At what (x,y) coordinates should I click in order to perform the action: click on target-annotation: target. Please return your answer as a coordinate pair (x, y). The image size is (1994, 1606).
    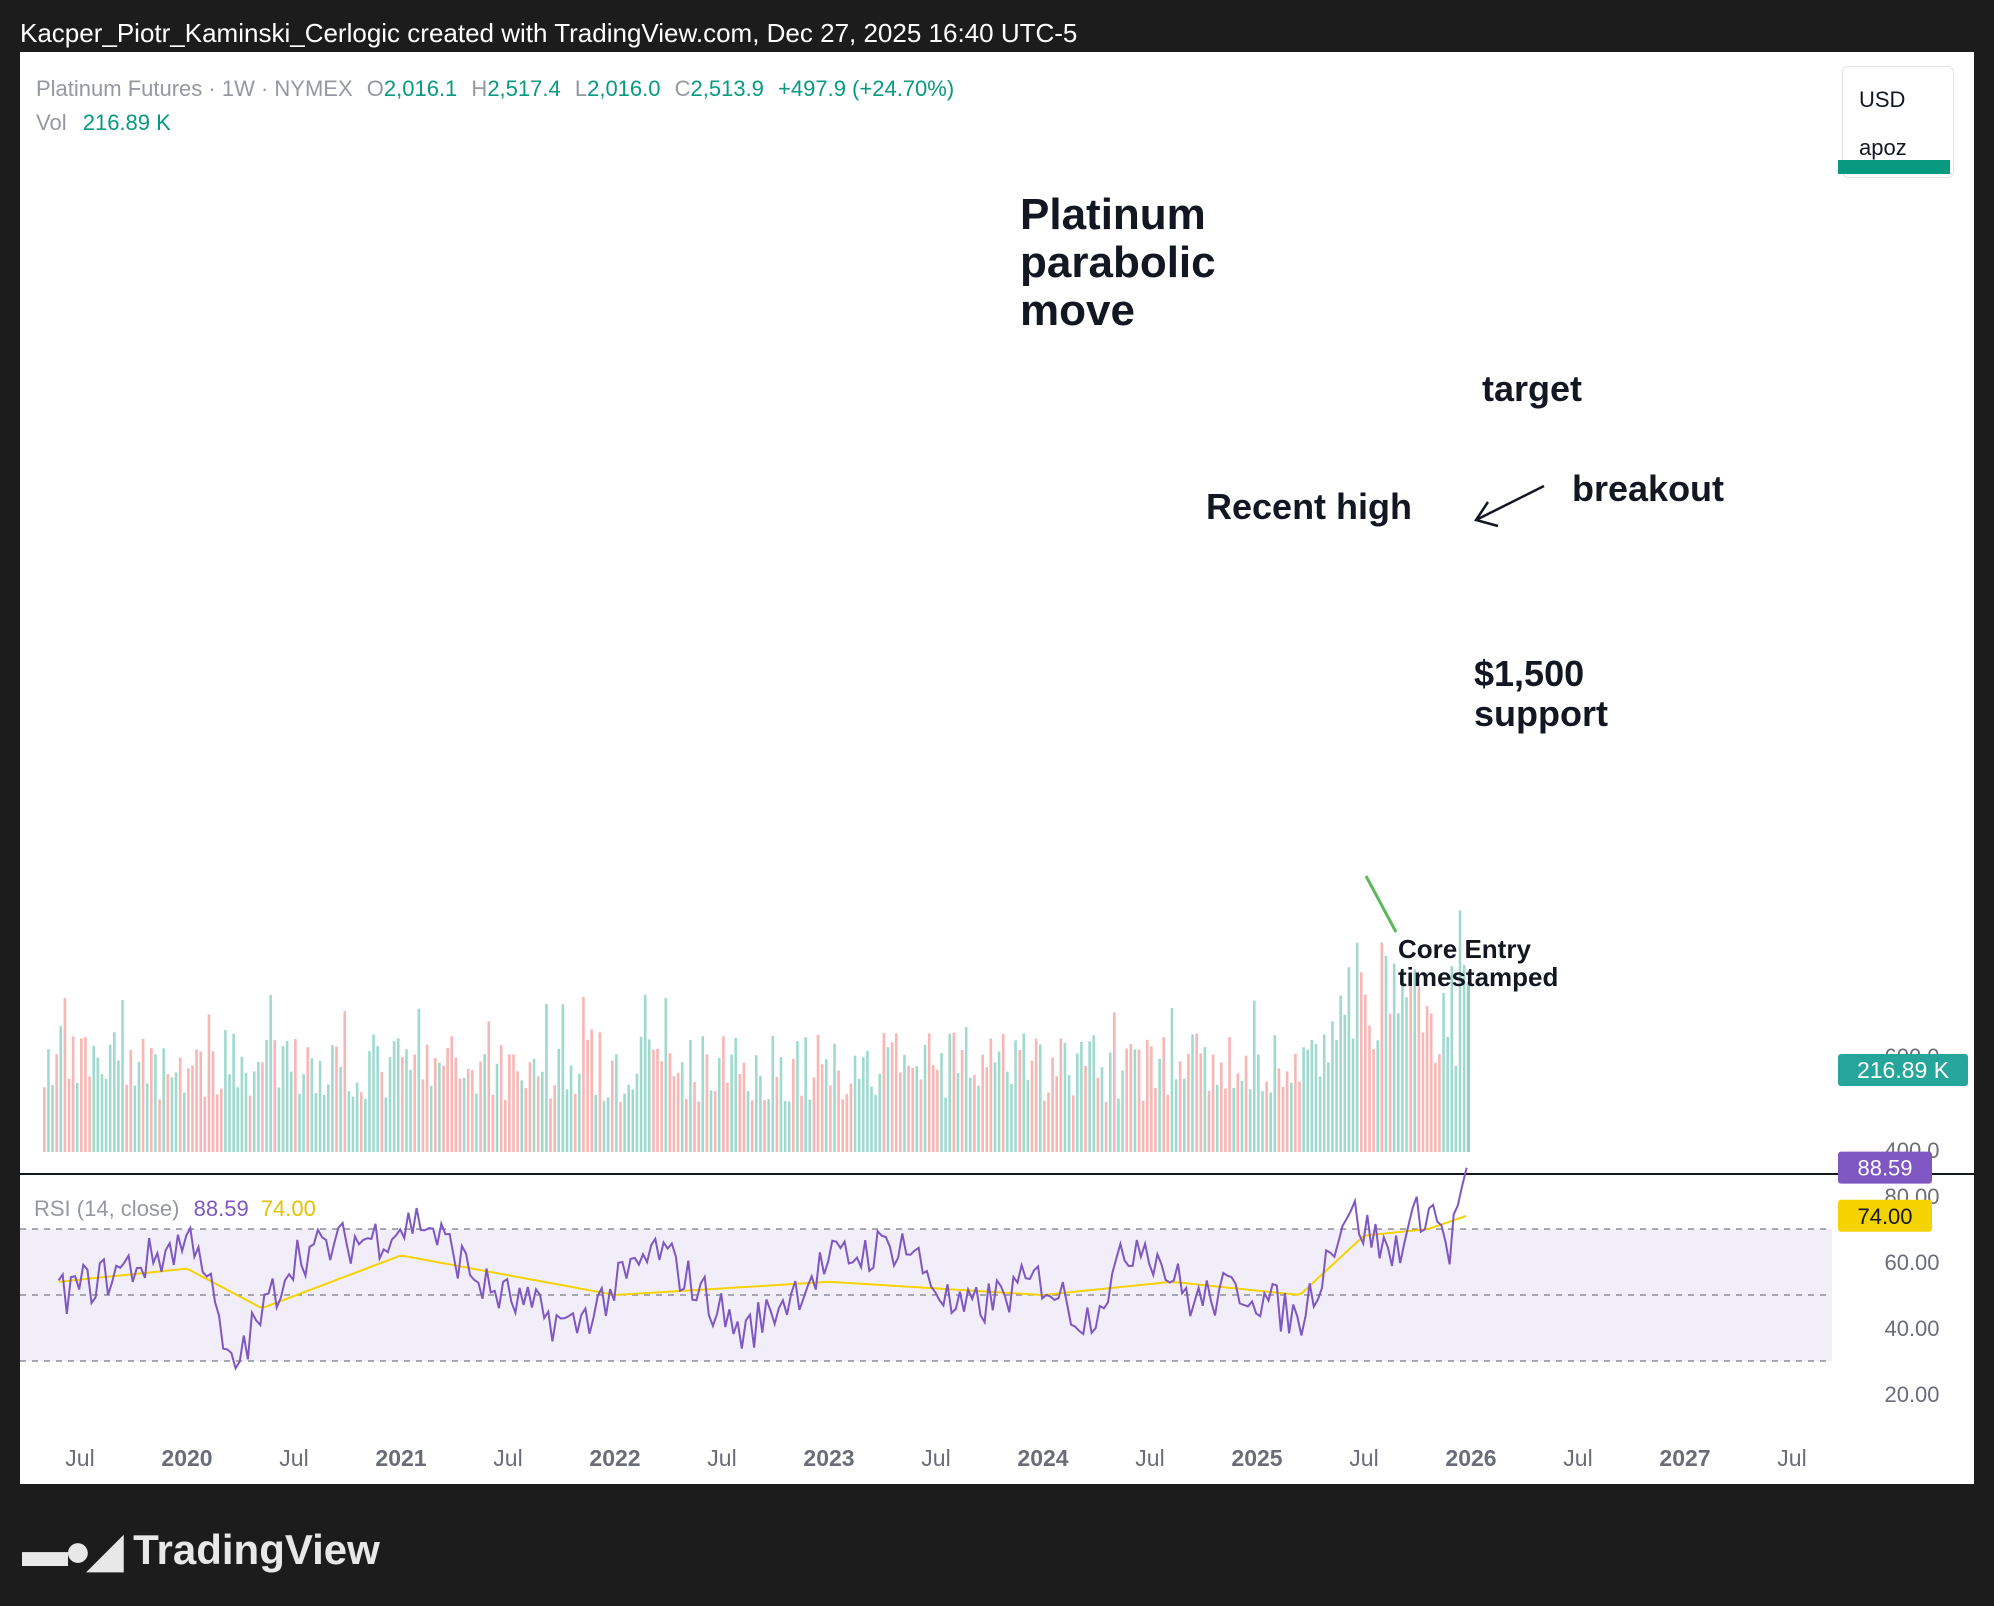
    Looking at the image, I should click on (1532, 388).